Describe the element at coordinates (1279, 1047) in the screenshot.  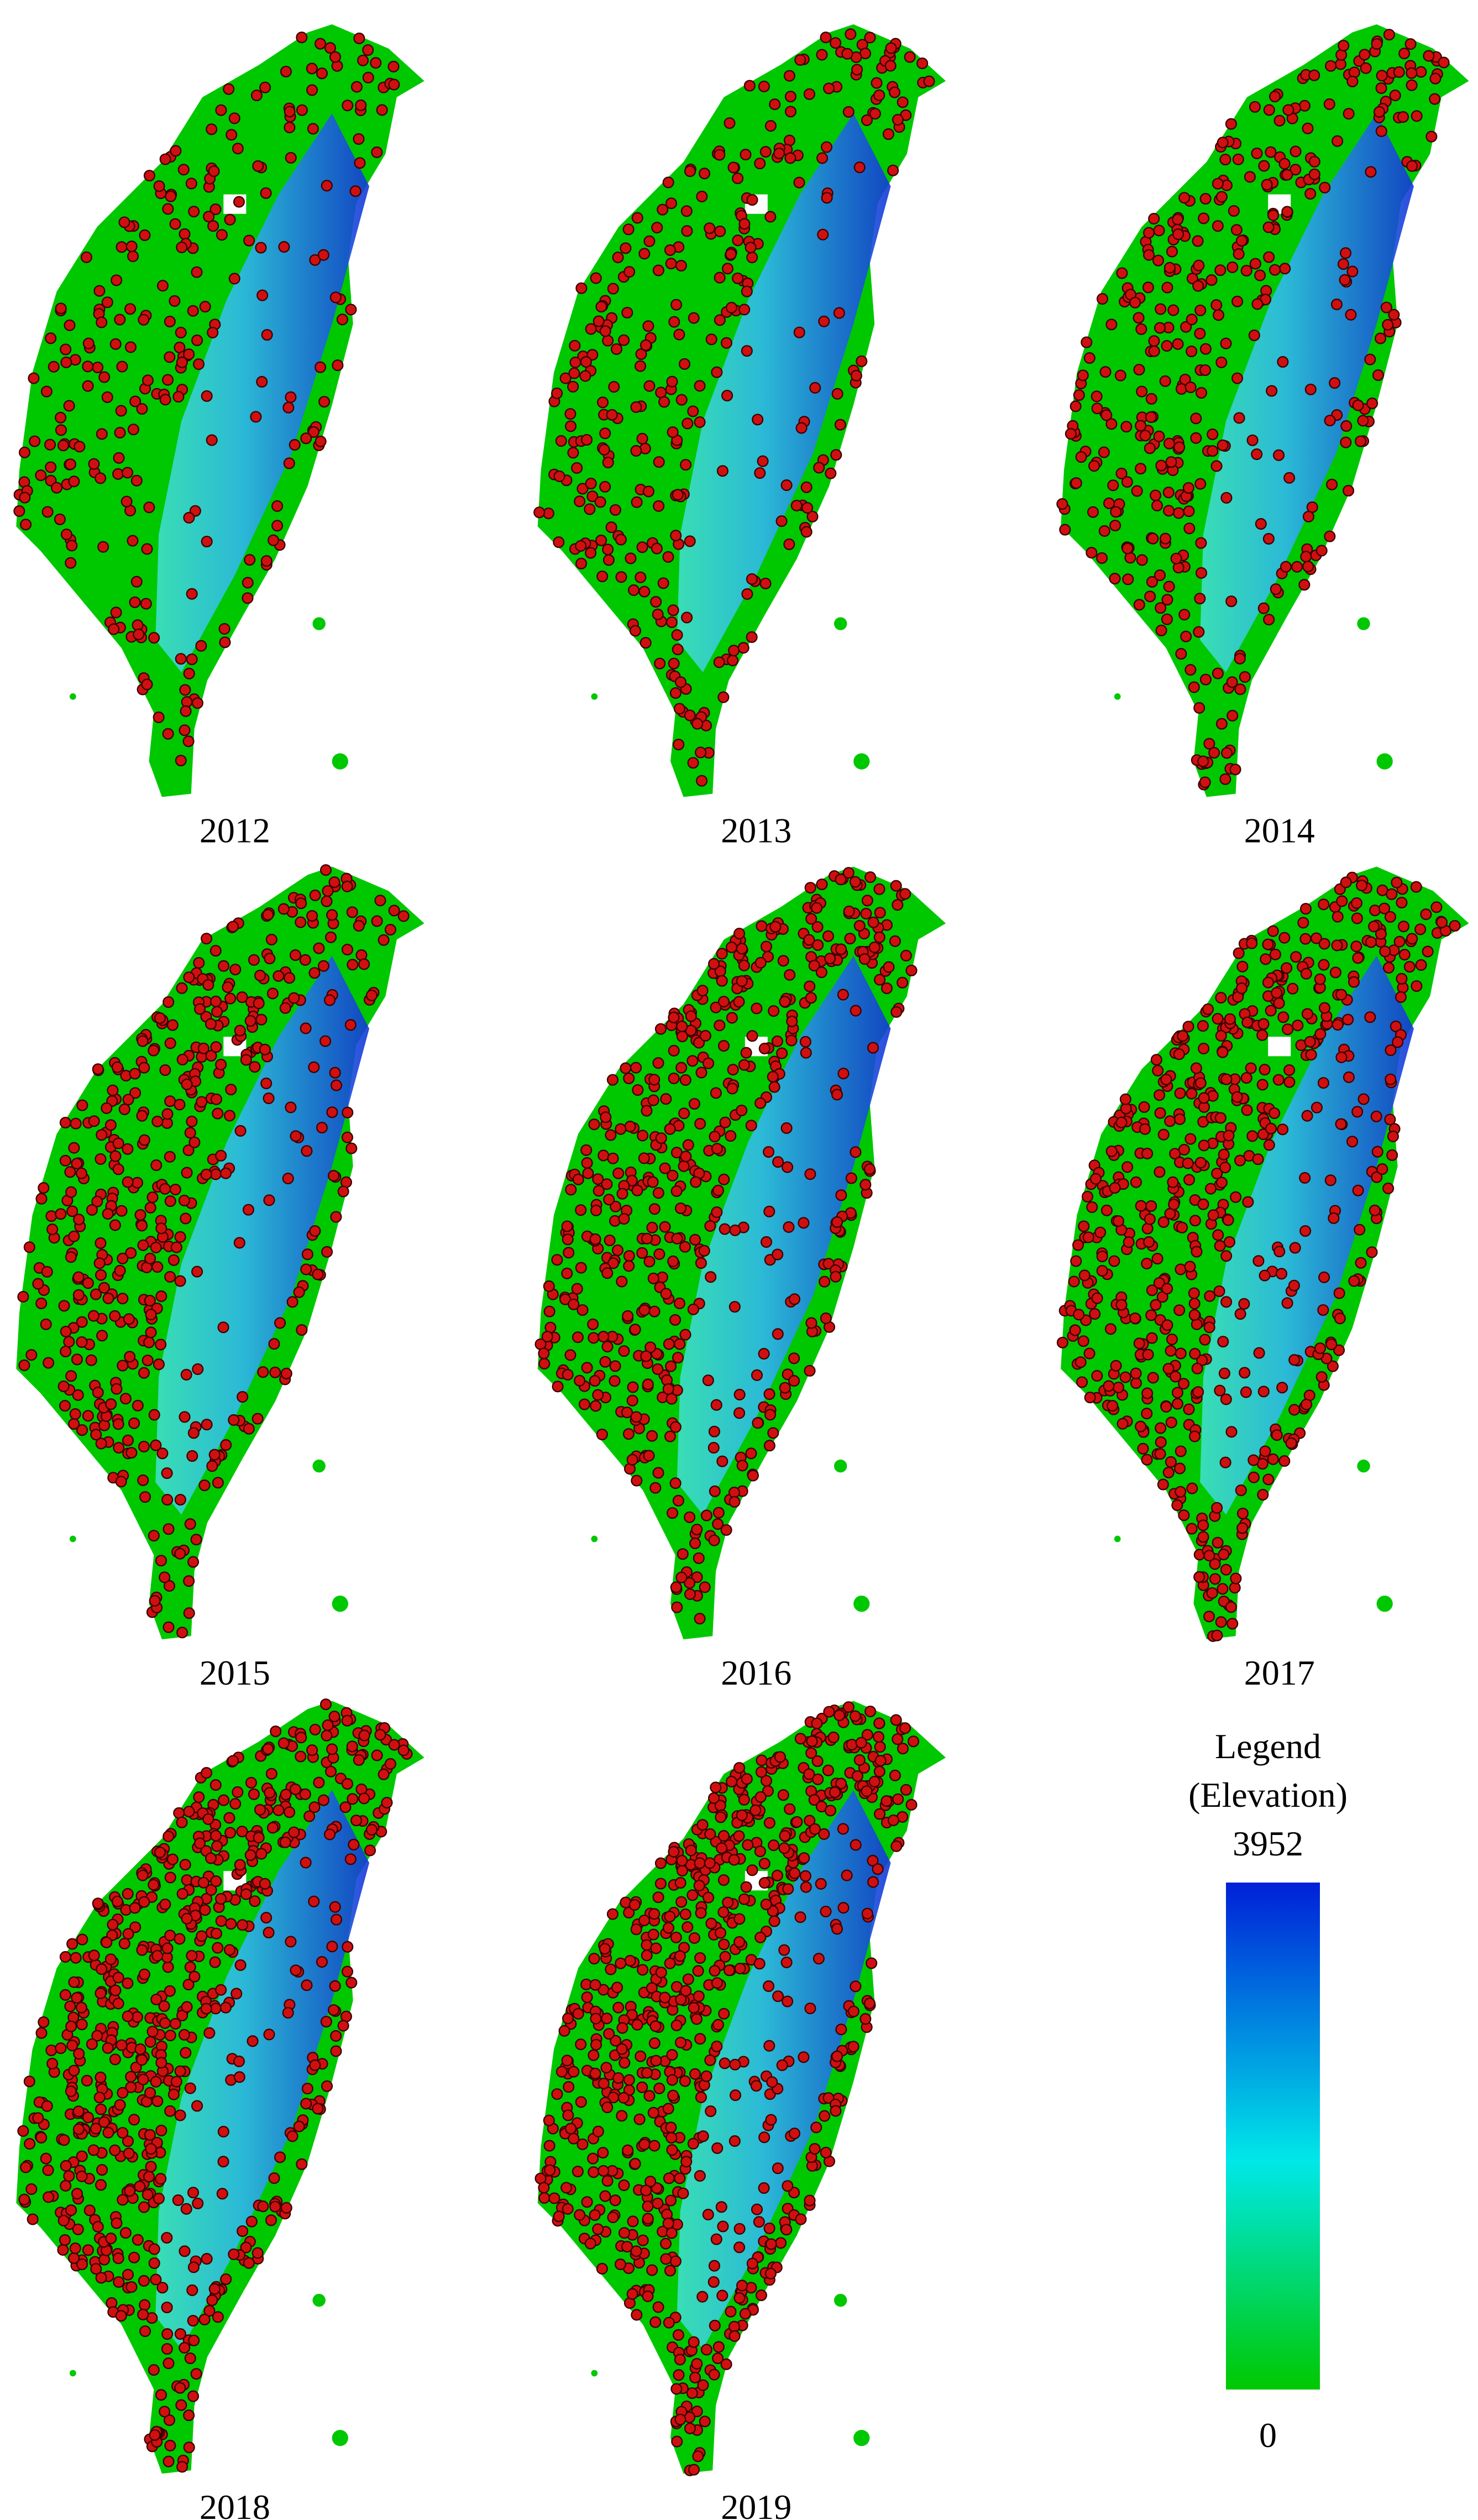
I see `no-data-patch` at that location.